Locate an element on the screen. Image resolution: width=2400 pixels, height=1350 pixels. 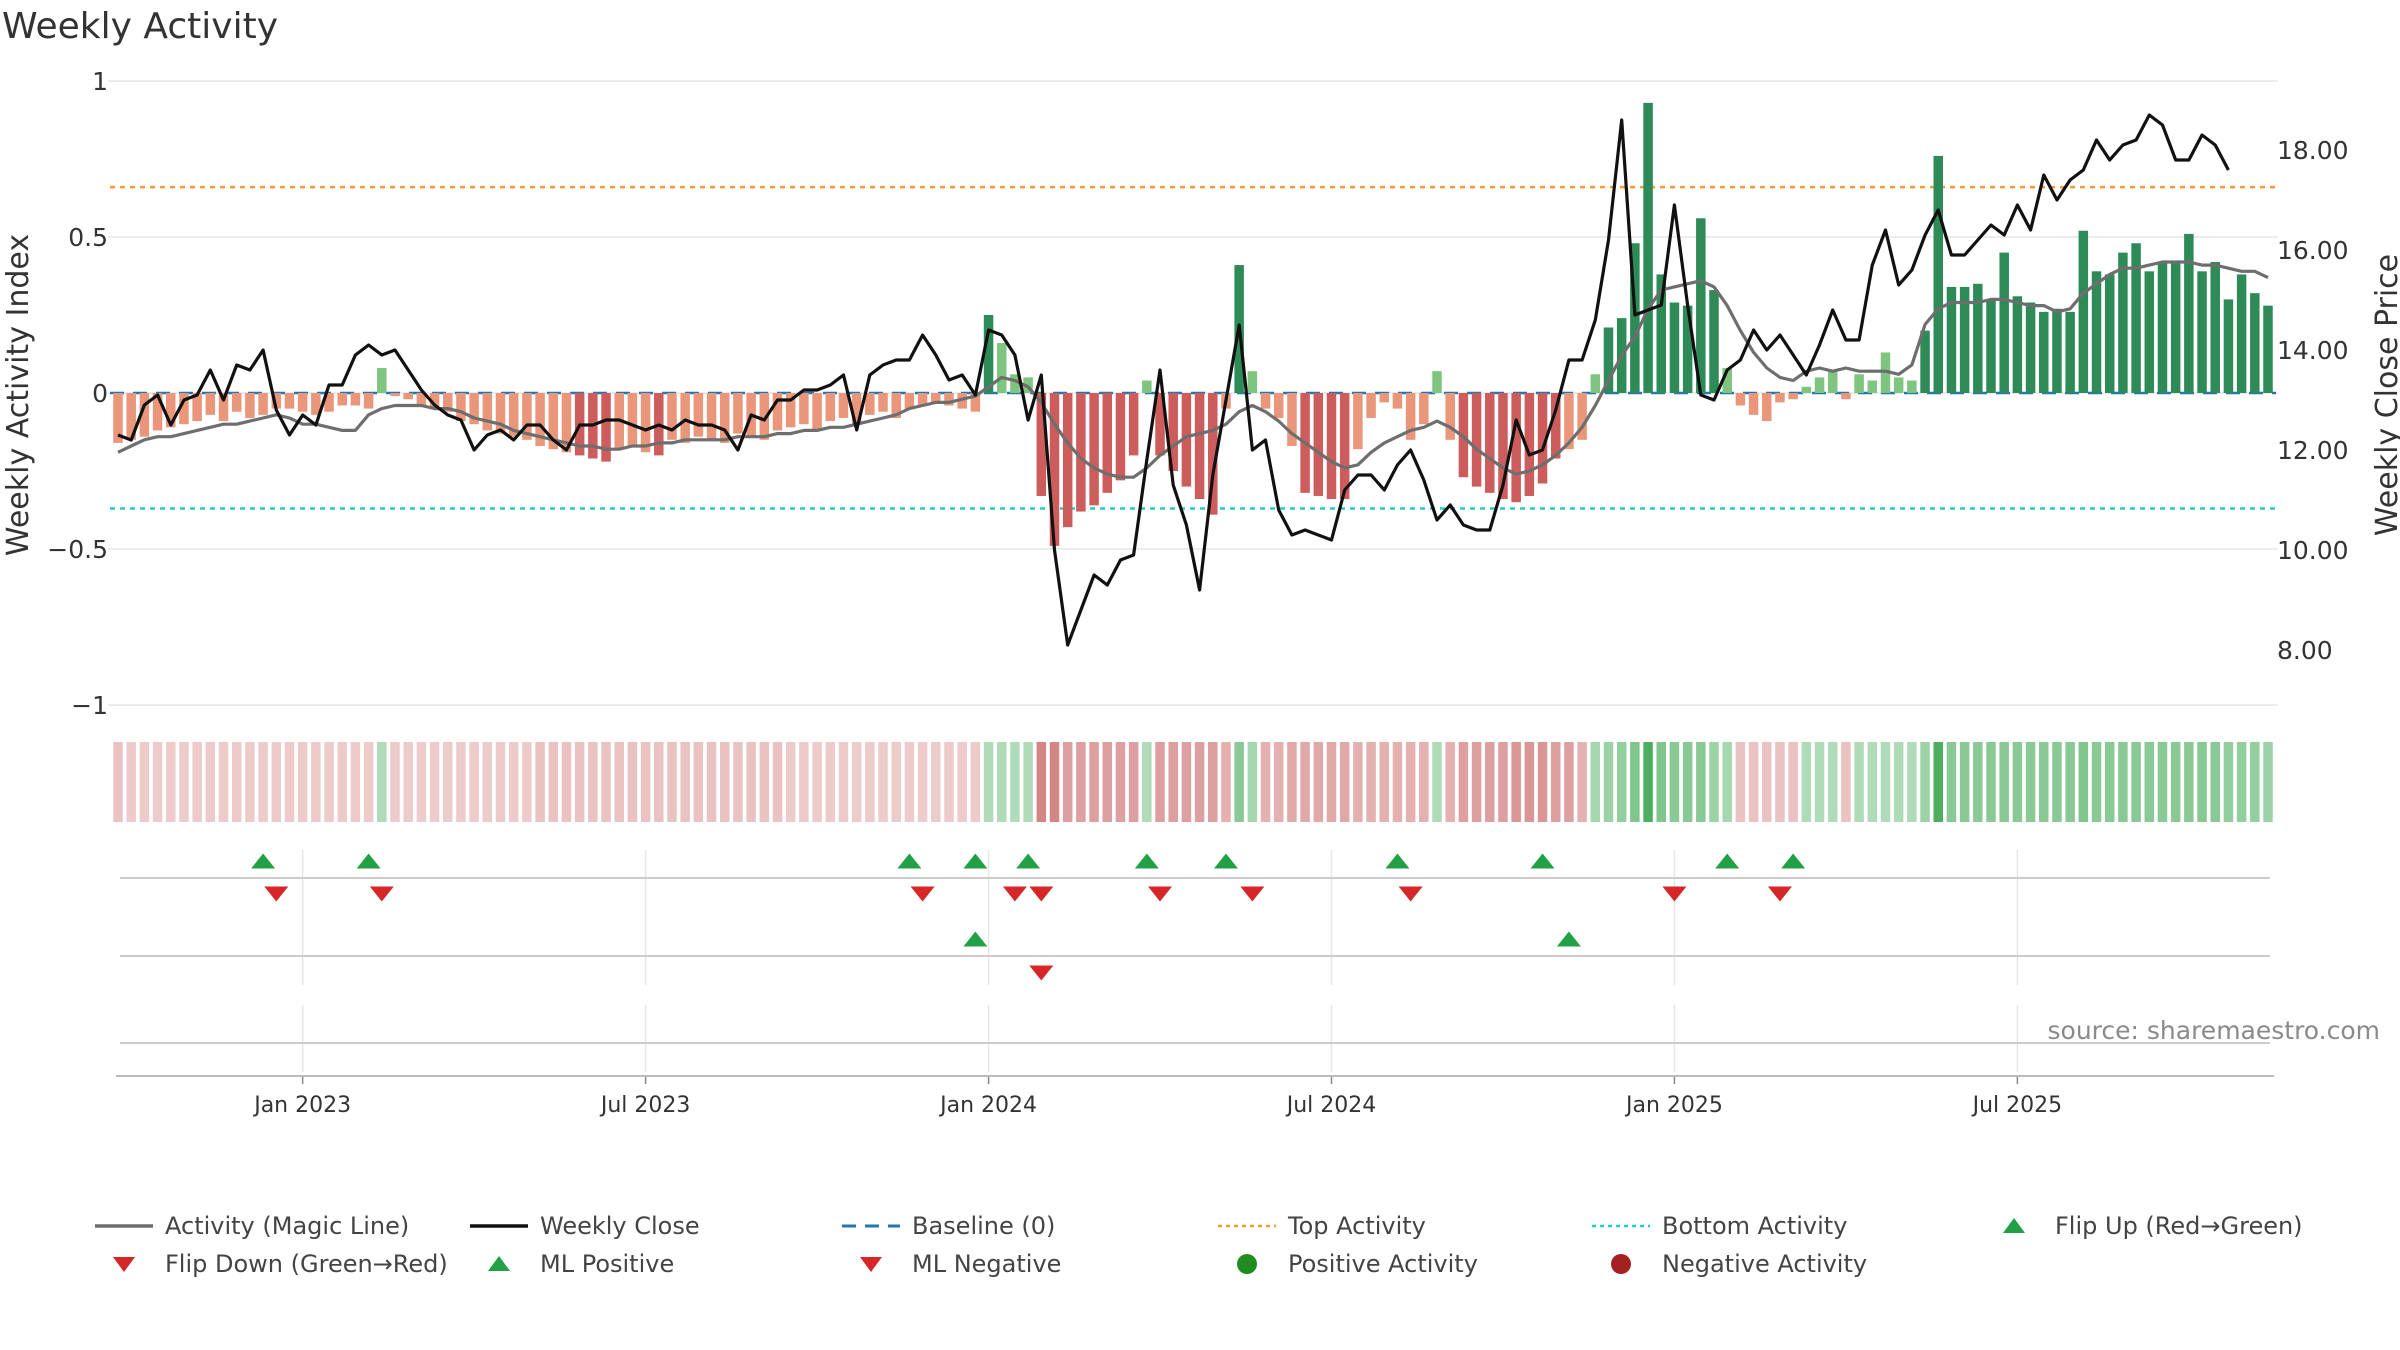
y-tick-label-left: −1 is located at coordinates (89, 705).